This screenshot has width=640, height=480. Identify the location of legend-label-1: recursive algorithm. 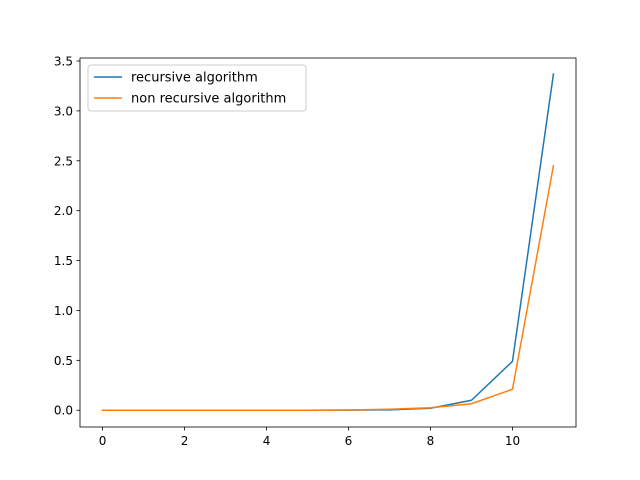
(194, 78).